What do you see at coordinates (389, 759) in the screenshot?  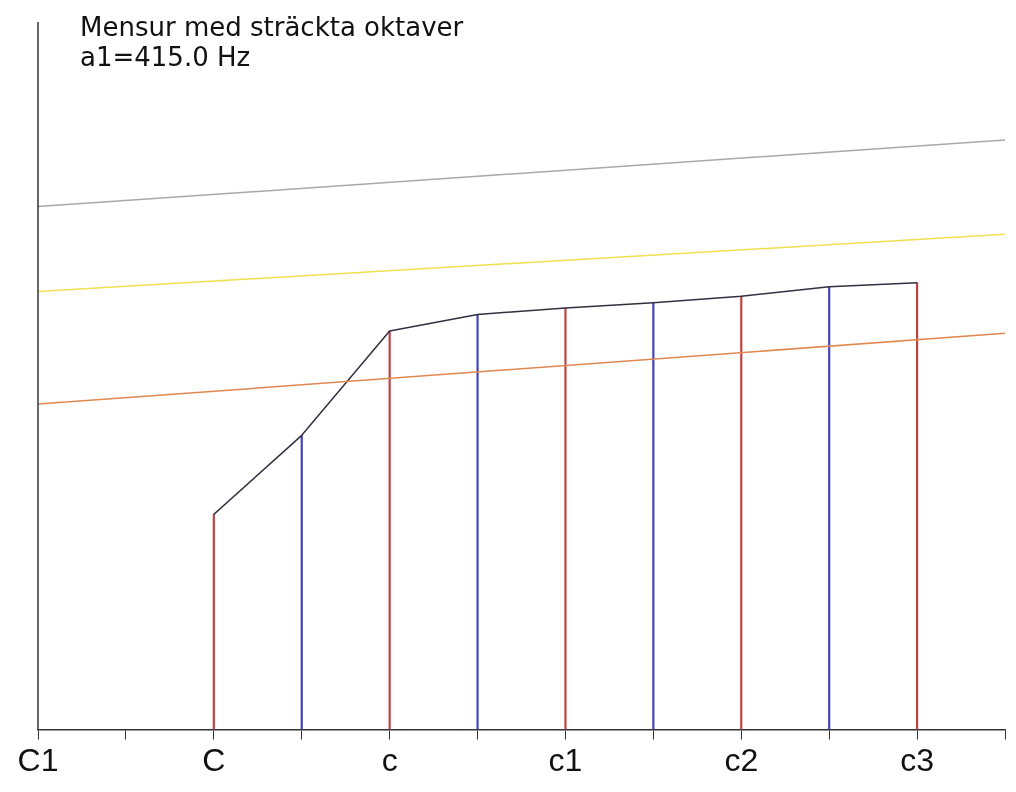 I see `x-tick-label: c` at bounding box center [389, 759].